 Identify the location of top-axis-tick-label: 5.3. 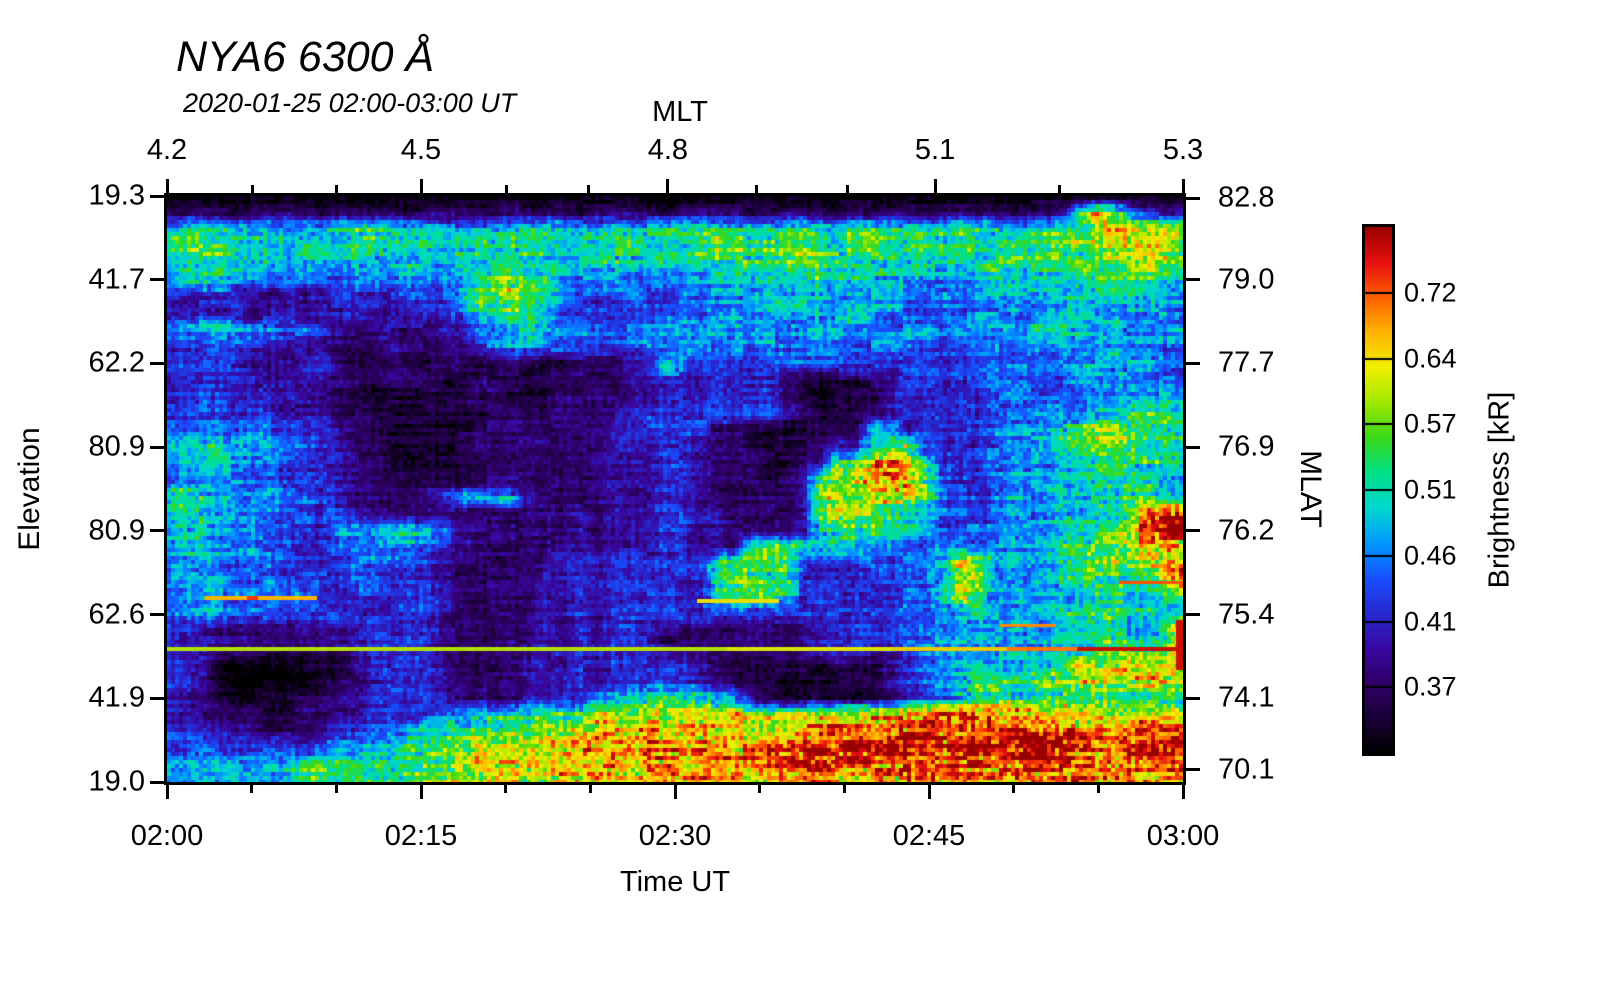
(1183, 150).